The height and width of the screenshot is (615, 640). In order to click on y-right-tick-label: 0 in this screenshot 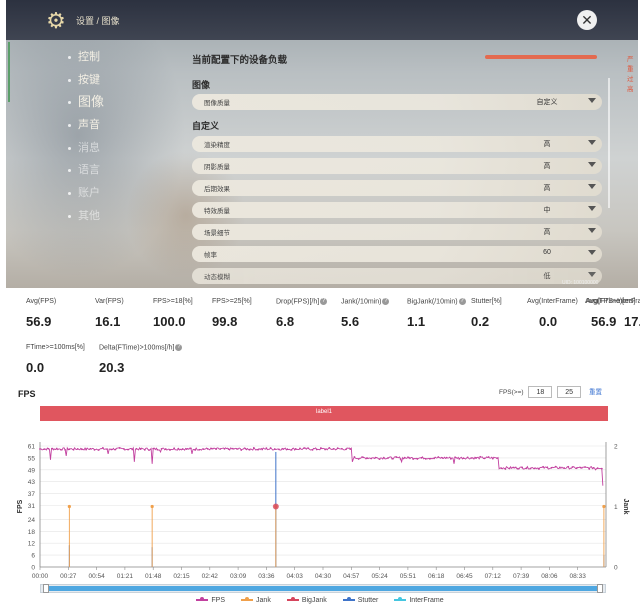, I will do `click(616, 568)`.